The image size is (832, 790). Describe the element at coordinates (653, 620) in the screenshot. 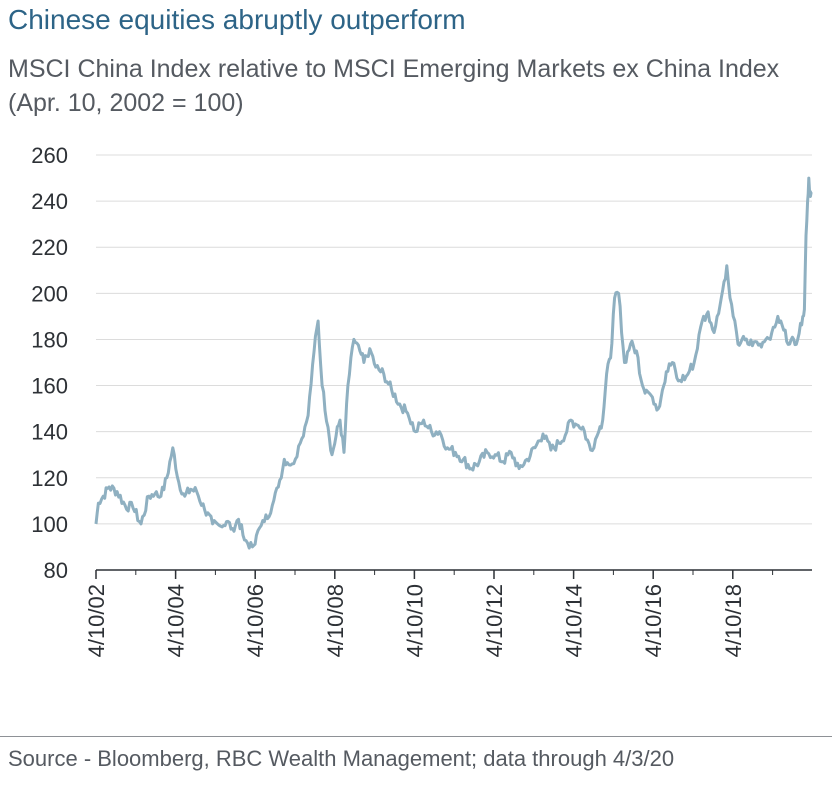

I see `x-tick-label-7: 4/10/16` at that location.